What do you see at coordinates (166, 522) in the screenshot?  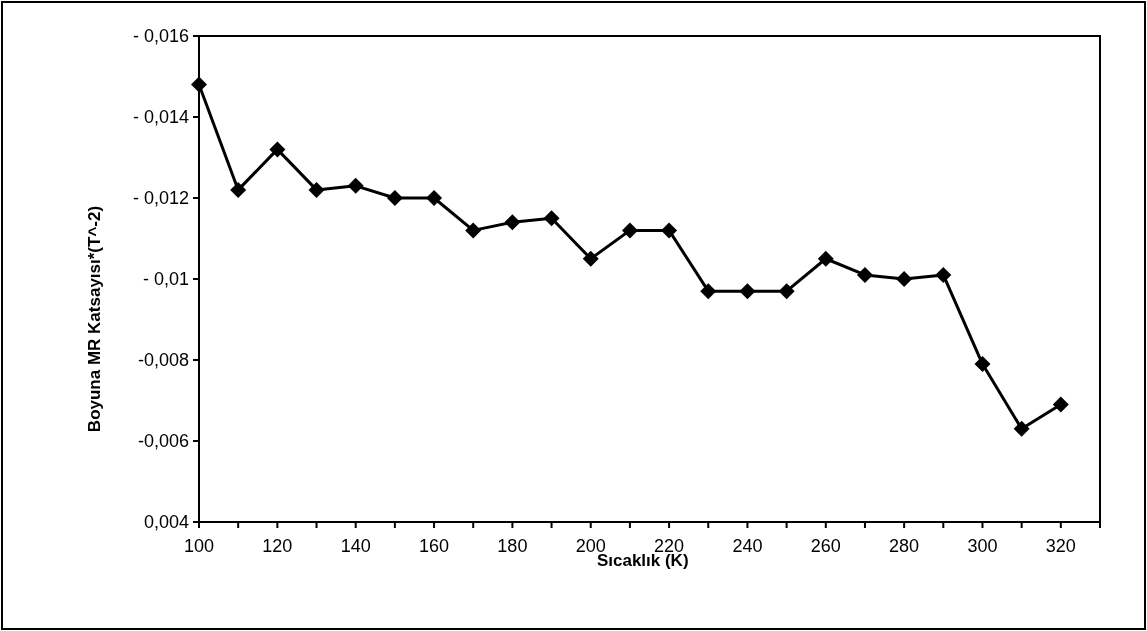 I see `y-tick-label: 0,004` at bounding box center [166, 522].